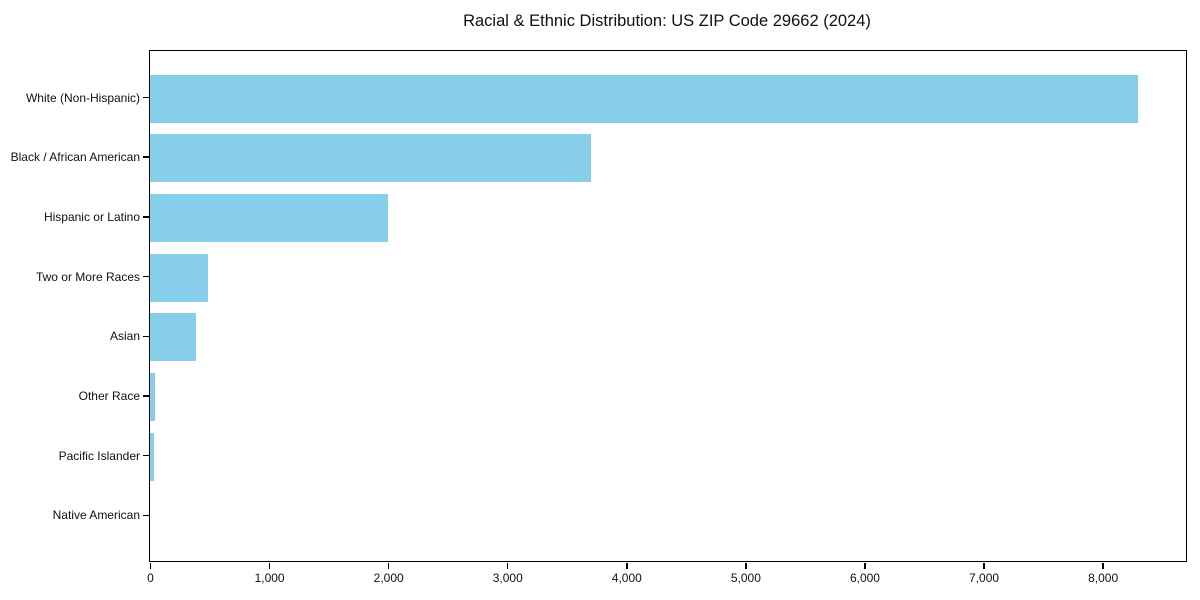  I want to click on y-axis-label: Two or More Races, so click(87, 276).